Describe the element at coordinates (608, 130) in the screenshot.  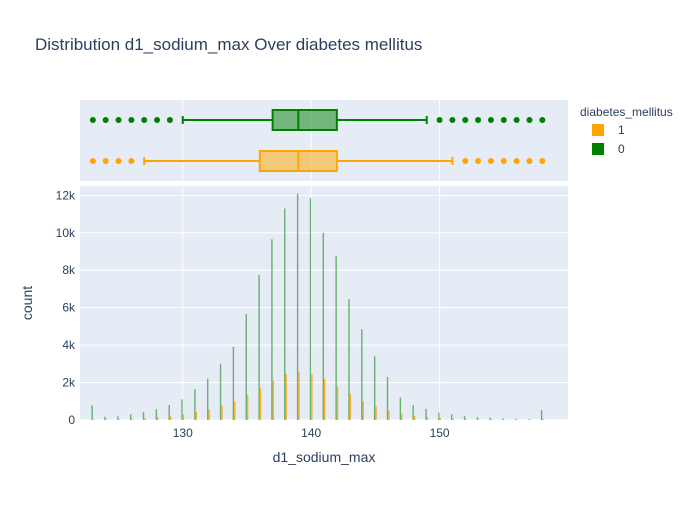
I see `legend-item-1: 1` at that location.